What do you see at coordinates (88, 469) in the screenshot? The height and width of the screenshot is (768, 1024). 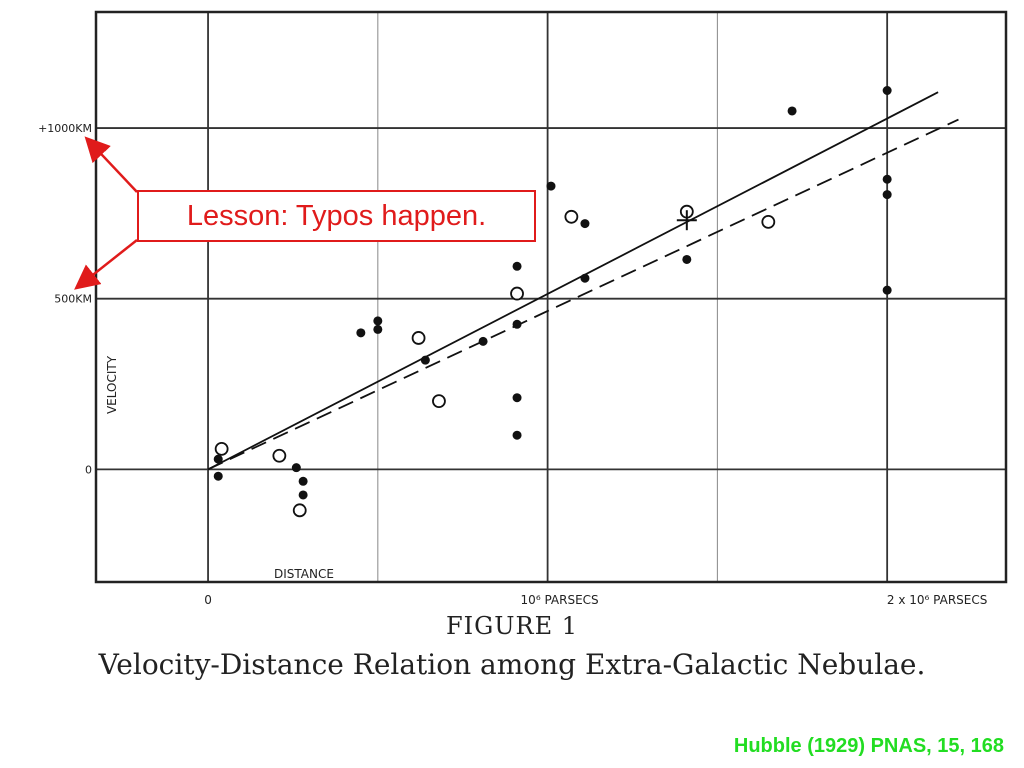 I see `y-tick-label: 0` at bounding box center [88, 469].